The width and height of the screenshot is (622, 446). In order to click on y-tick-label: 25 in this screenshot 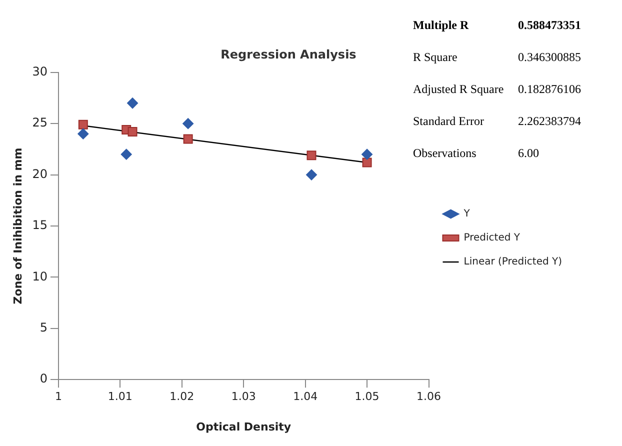, I will do `click(40, 123)`.